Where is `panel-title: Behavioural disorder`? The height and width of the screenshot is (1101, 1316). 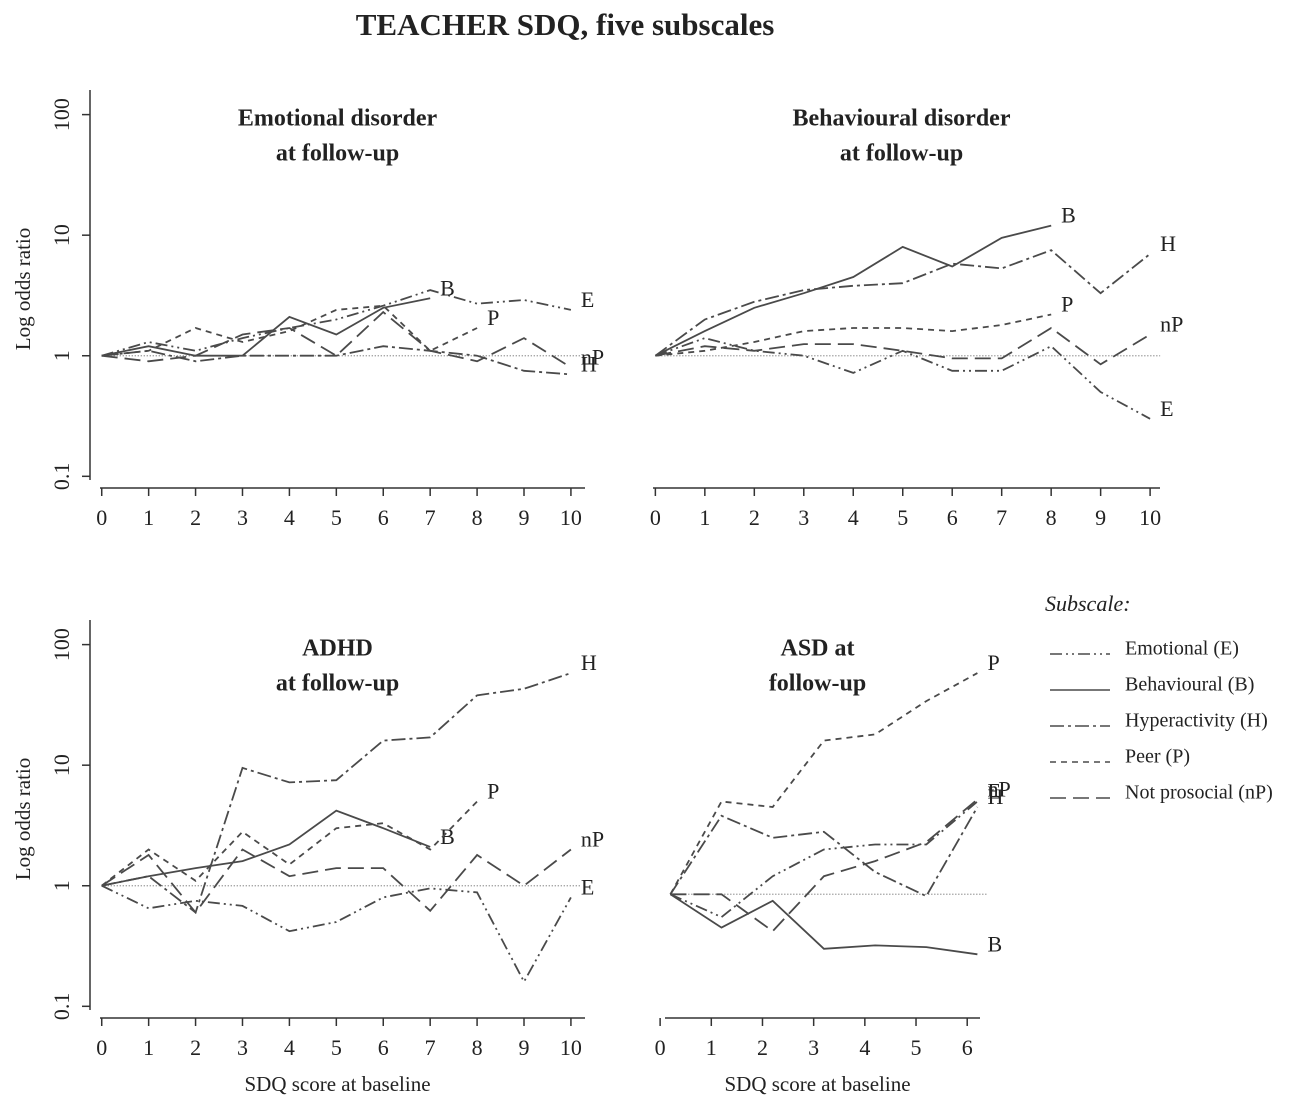
panel-title: Behavioural disorder is located at coordinates (901, 119).